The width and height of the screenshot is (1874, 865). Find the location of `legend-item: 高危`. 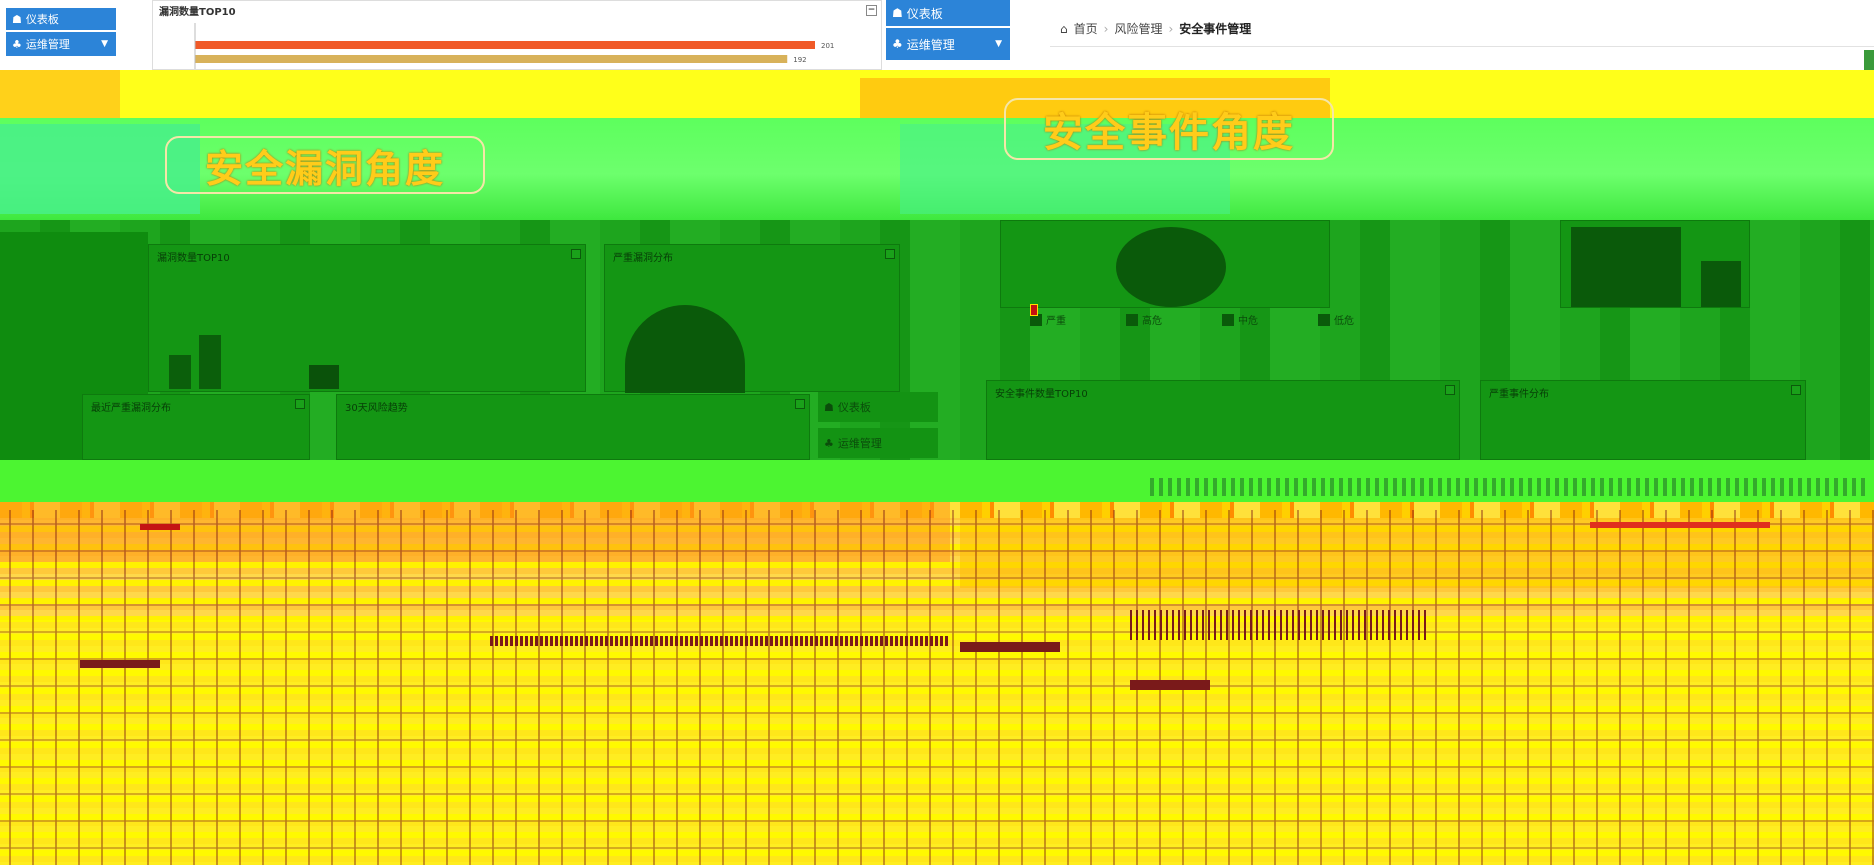

legend-item: 高危 is located at coordinates (1144, 319).